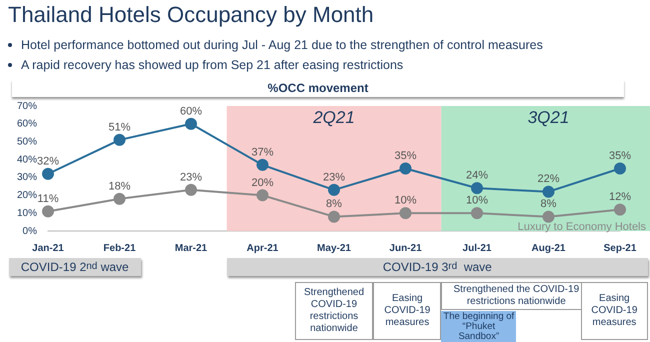  Describe the element at coordinates (262, 152) in the screenshot. I see `data-label: 37%` at that location.